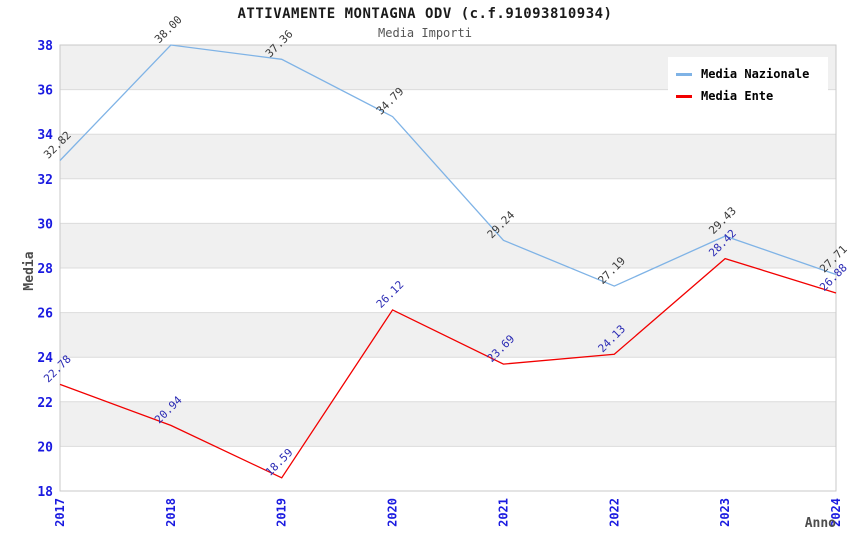 Image resolution: width=850 pixels, height=550 pixels. I want to click on y-tick-label: 20, so click(45, 447).